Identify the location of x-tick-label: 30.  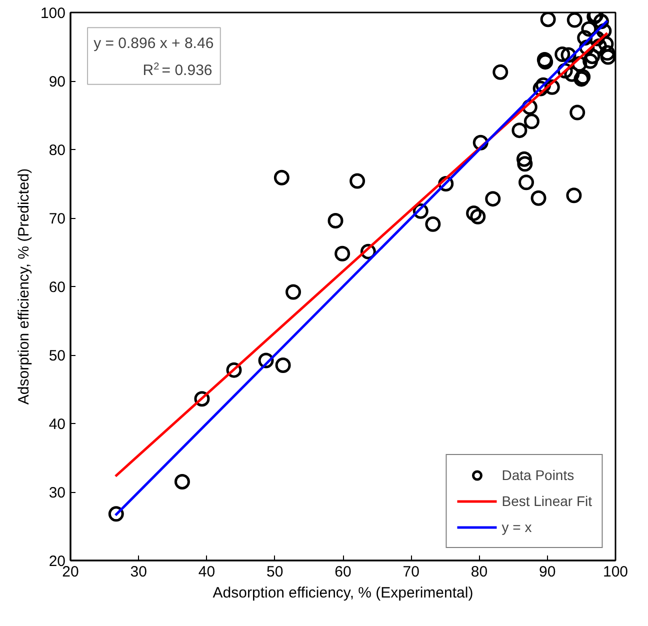
(138, 572).